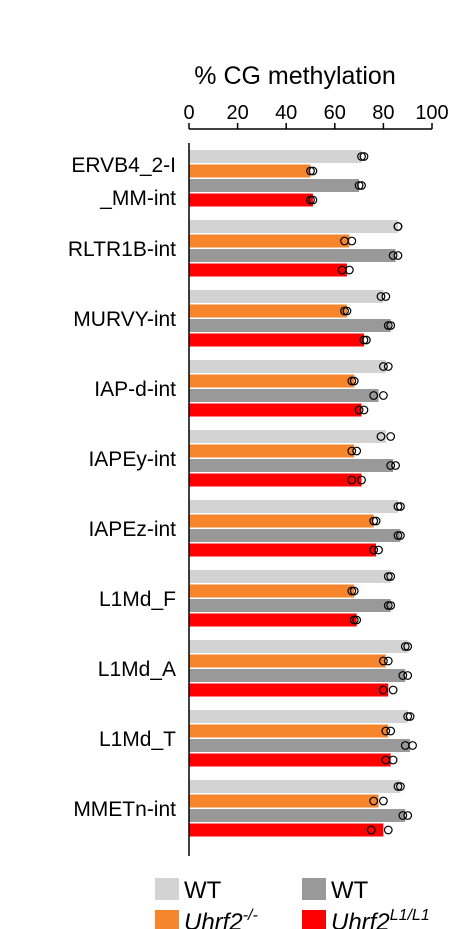 The image size is (459, 929). I want to click on category-label: RLTR1B-int, so click(122, 249).